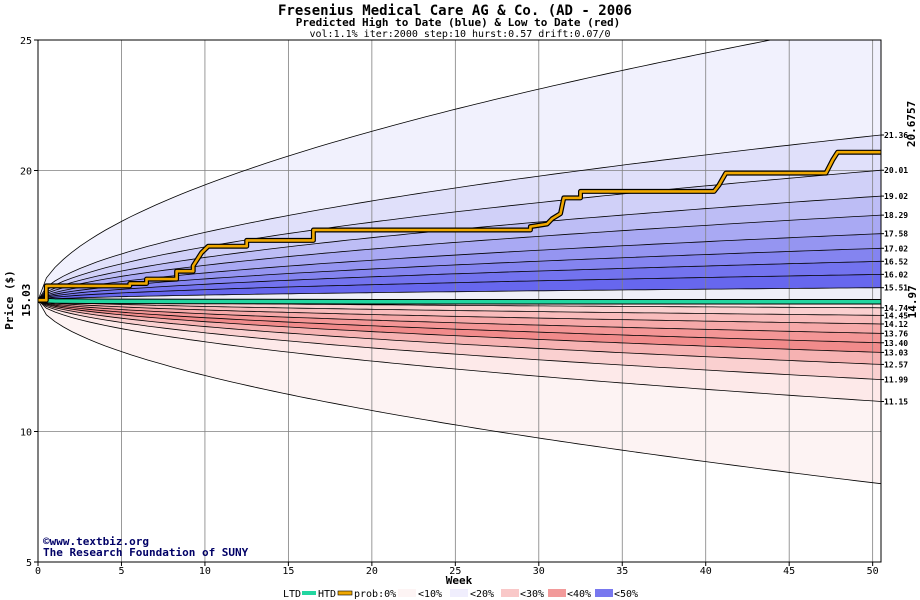 This screenshot has height=600, width=920. What do you see at coordinates (912, 301) in the screenshot?
I see `ltd-final-label: 14.97` at bounding box center [912, 301].